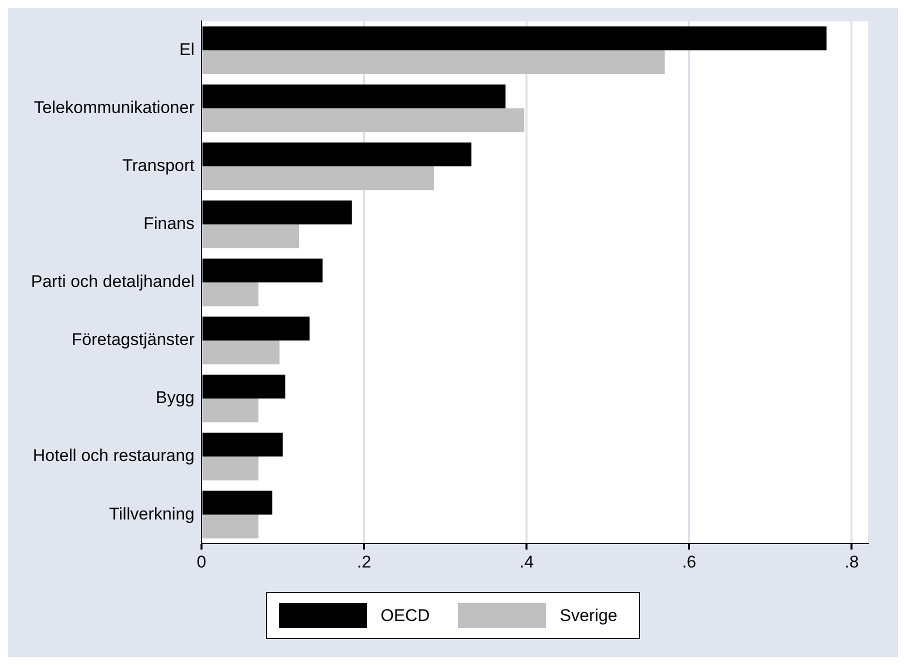 The width and height of the screenshot is (906, 665). Describe the element at coordinates (405, 616) in the screenshot. I see `text: OECD` at that location.